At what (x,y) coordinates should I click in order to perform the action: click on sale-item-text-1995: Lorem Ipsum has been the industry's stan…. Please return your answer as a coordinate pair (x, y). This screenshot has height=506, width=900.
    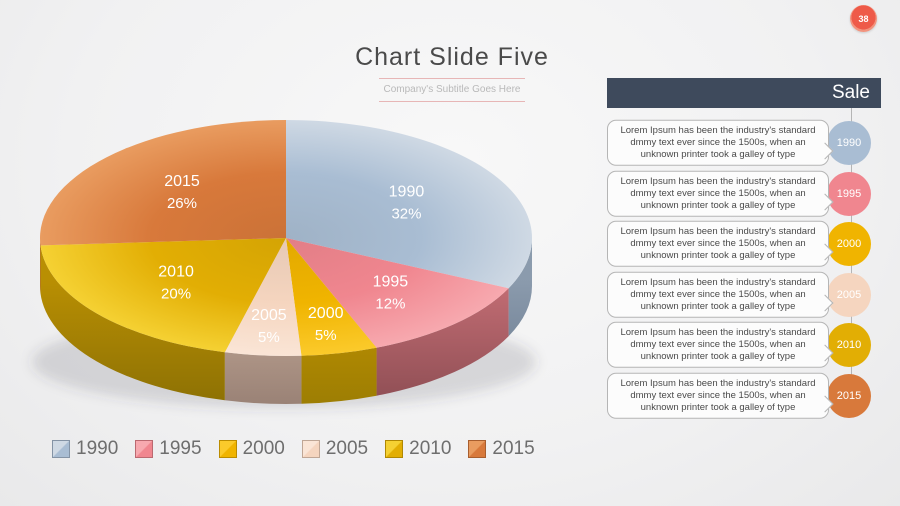
    Looking at the image, I should click on (718, 193).